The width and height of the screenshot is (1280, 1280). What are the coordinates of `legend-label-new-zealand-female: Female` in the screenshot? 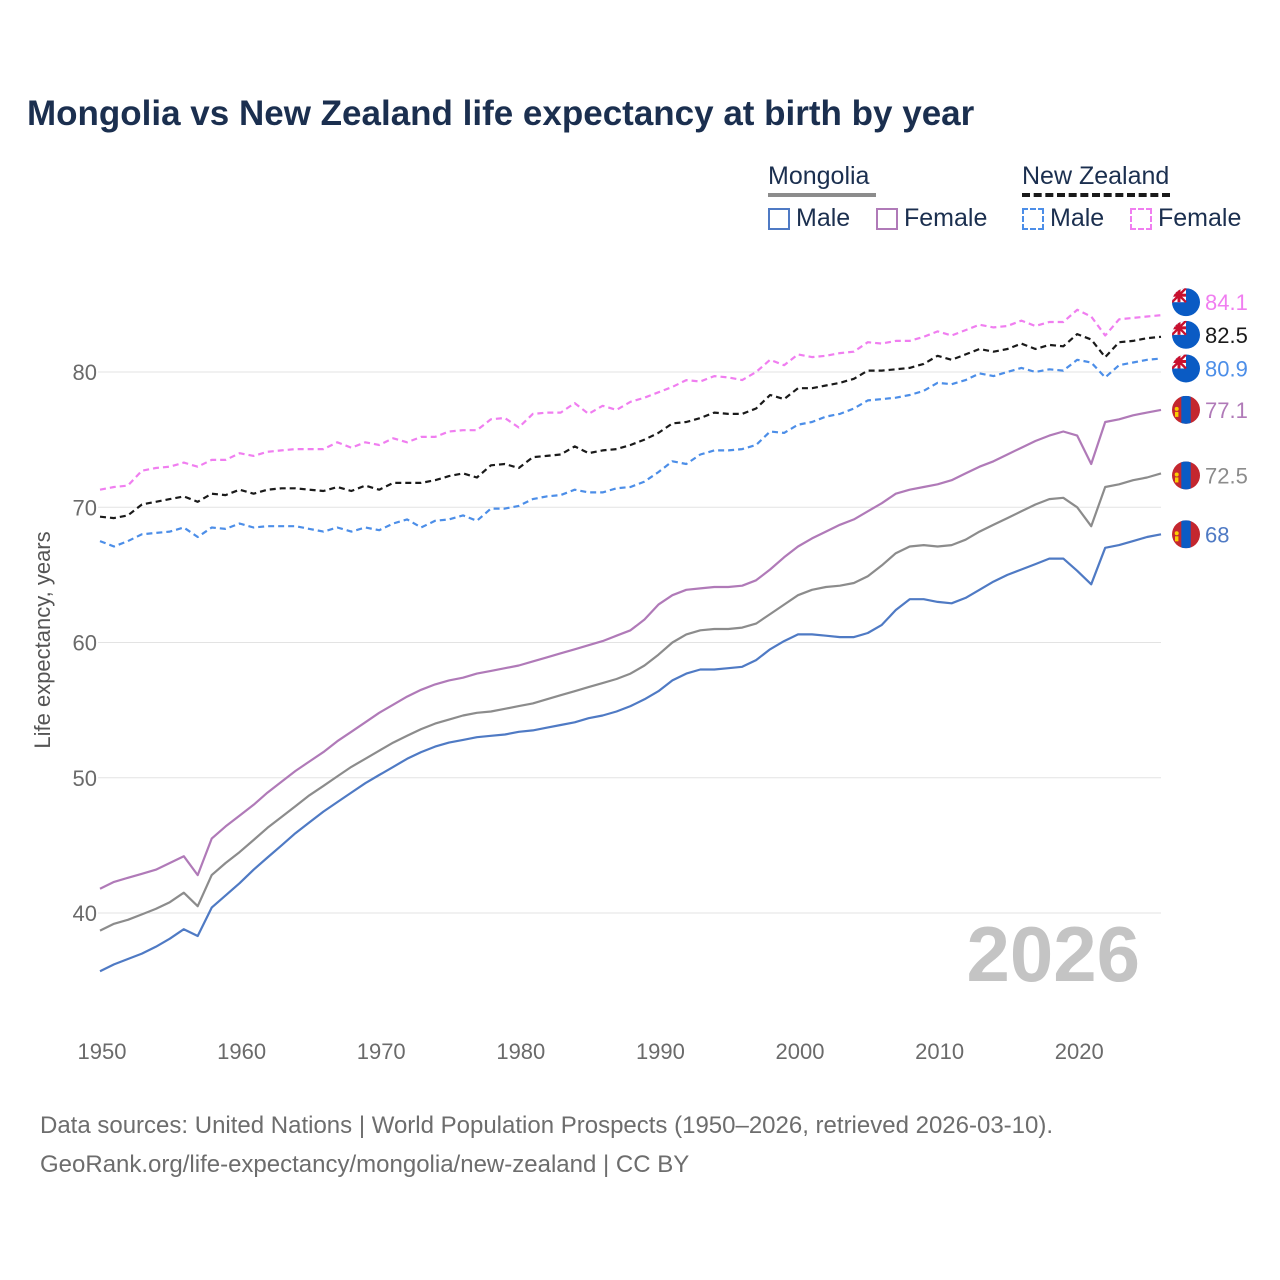 It's located at (1200, 218).